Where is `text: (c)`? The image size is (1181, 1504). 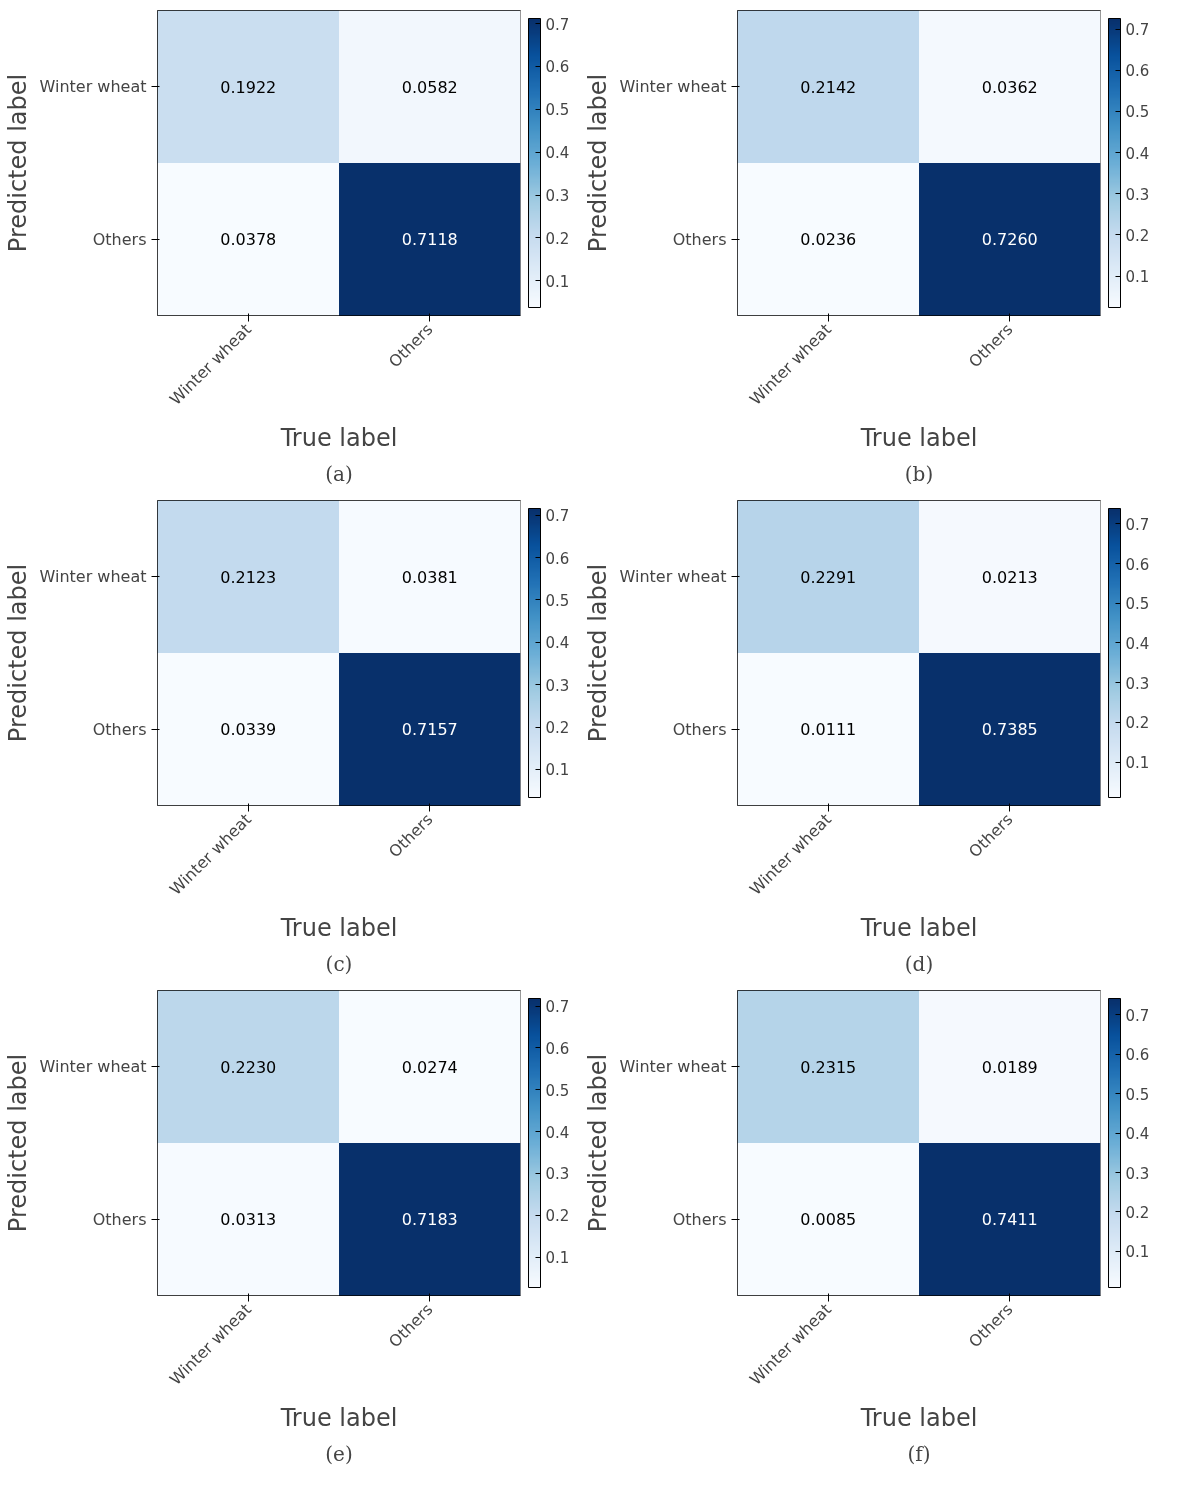 text: (c) is located at coordinates (339, 963).